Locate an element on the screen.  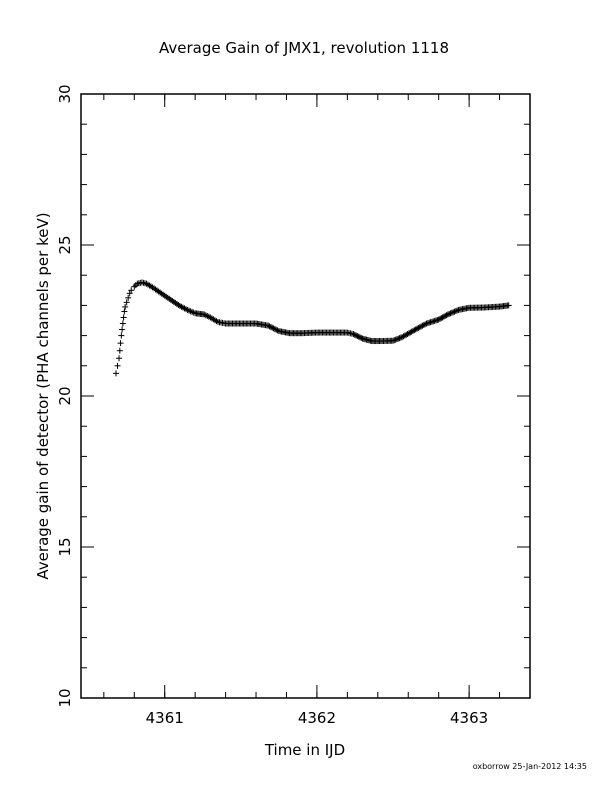
x-tick-label: 4361 is located at coordinates (165, 718).